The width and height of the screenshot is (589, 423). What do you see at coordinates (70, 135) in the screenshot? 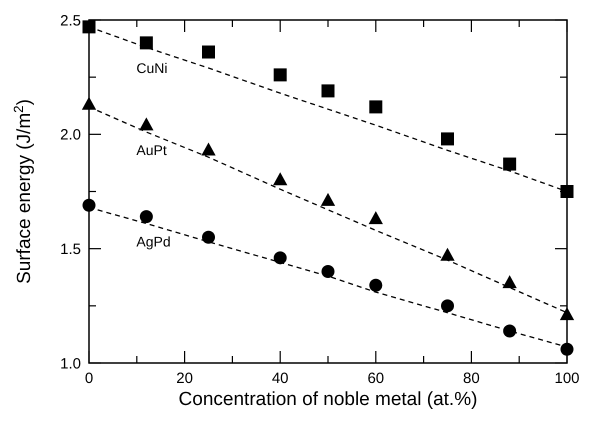
I see `y-tick-label: 2.0` at bounding box center [70, 135].